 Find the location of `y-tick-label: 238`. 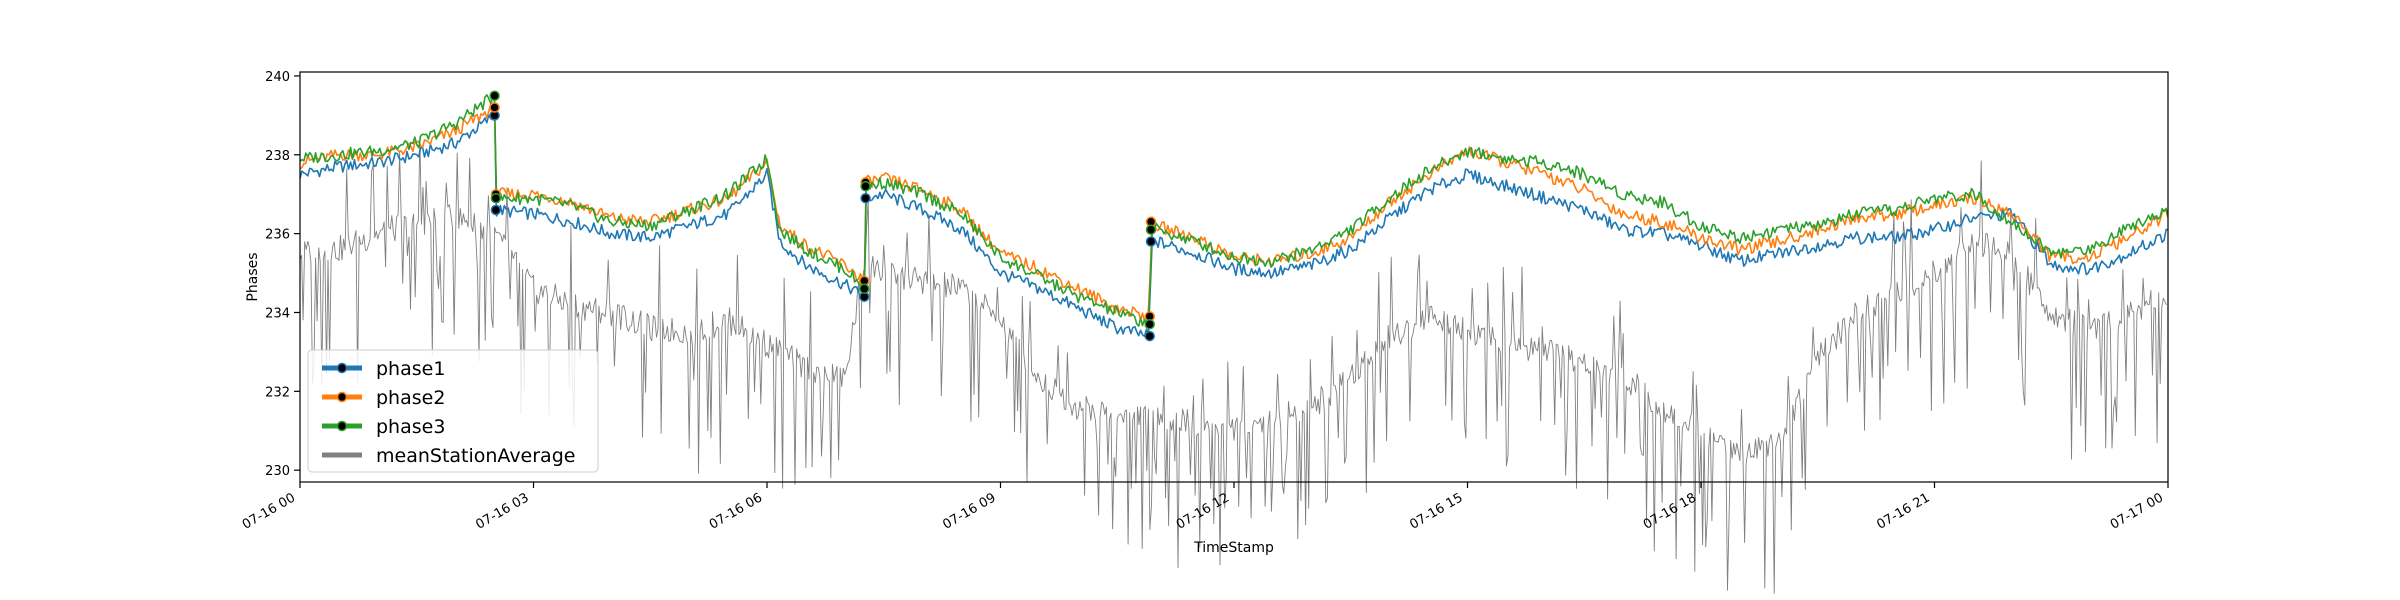

y-tick-label: 238 is located at coordinates (277, 156).